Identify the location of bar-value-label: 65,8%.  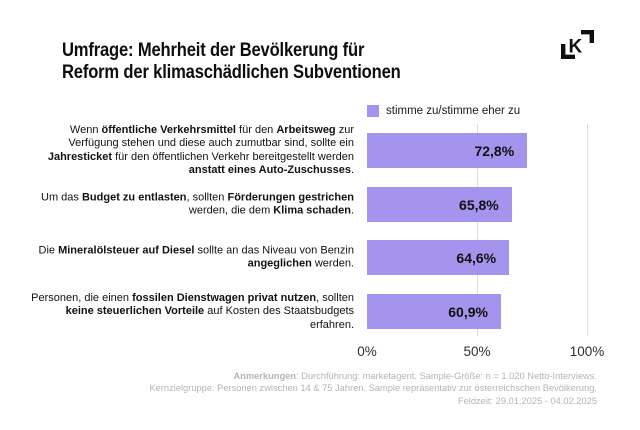
(479, 204).